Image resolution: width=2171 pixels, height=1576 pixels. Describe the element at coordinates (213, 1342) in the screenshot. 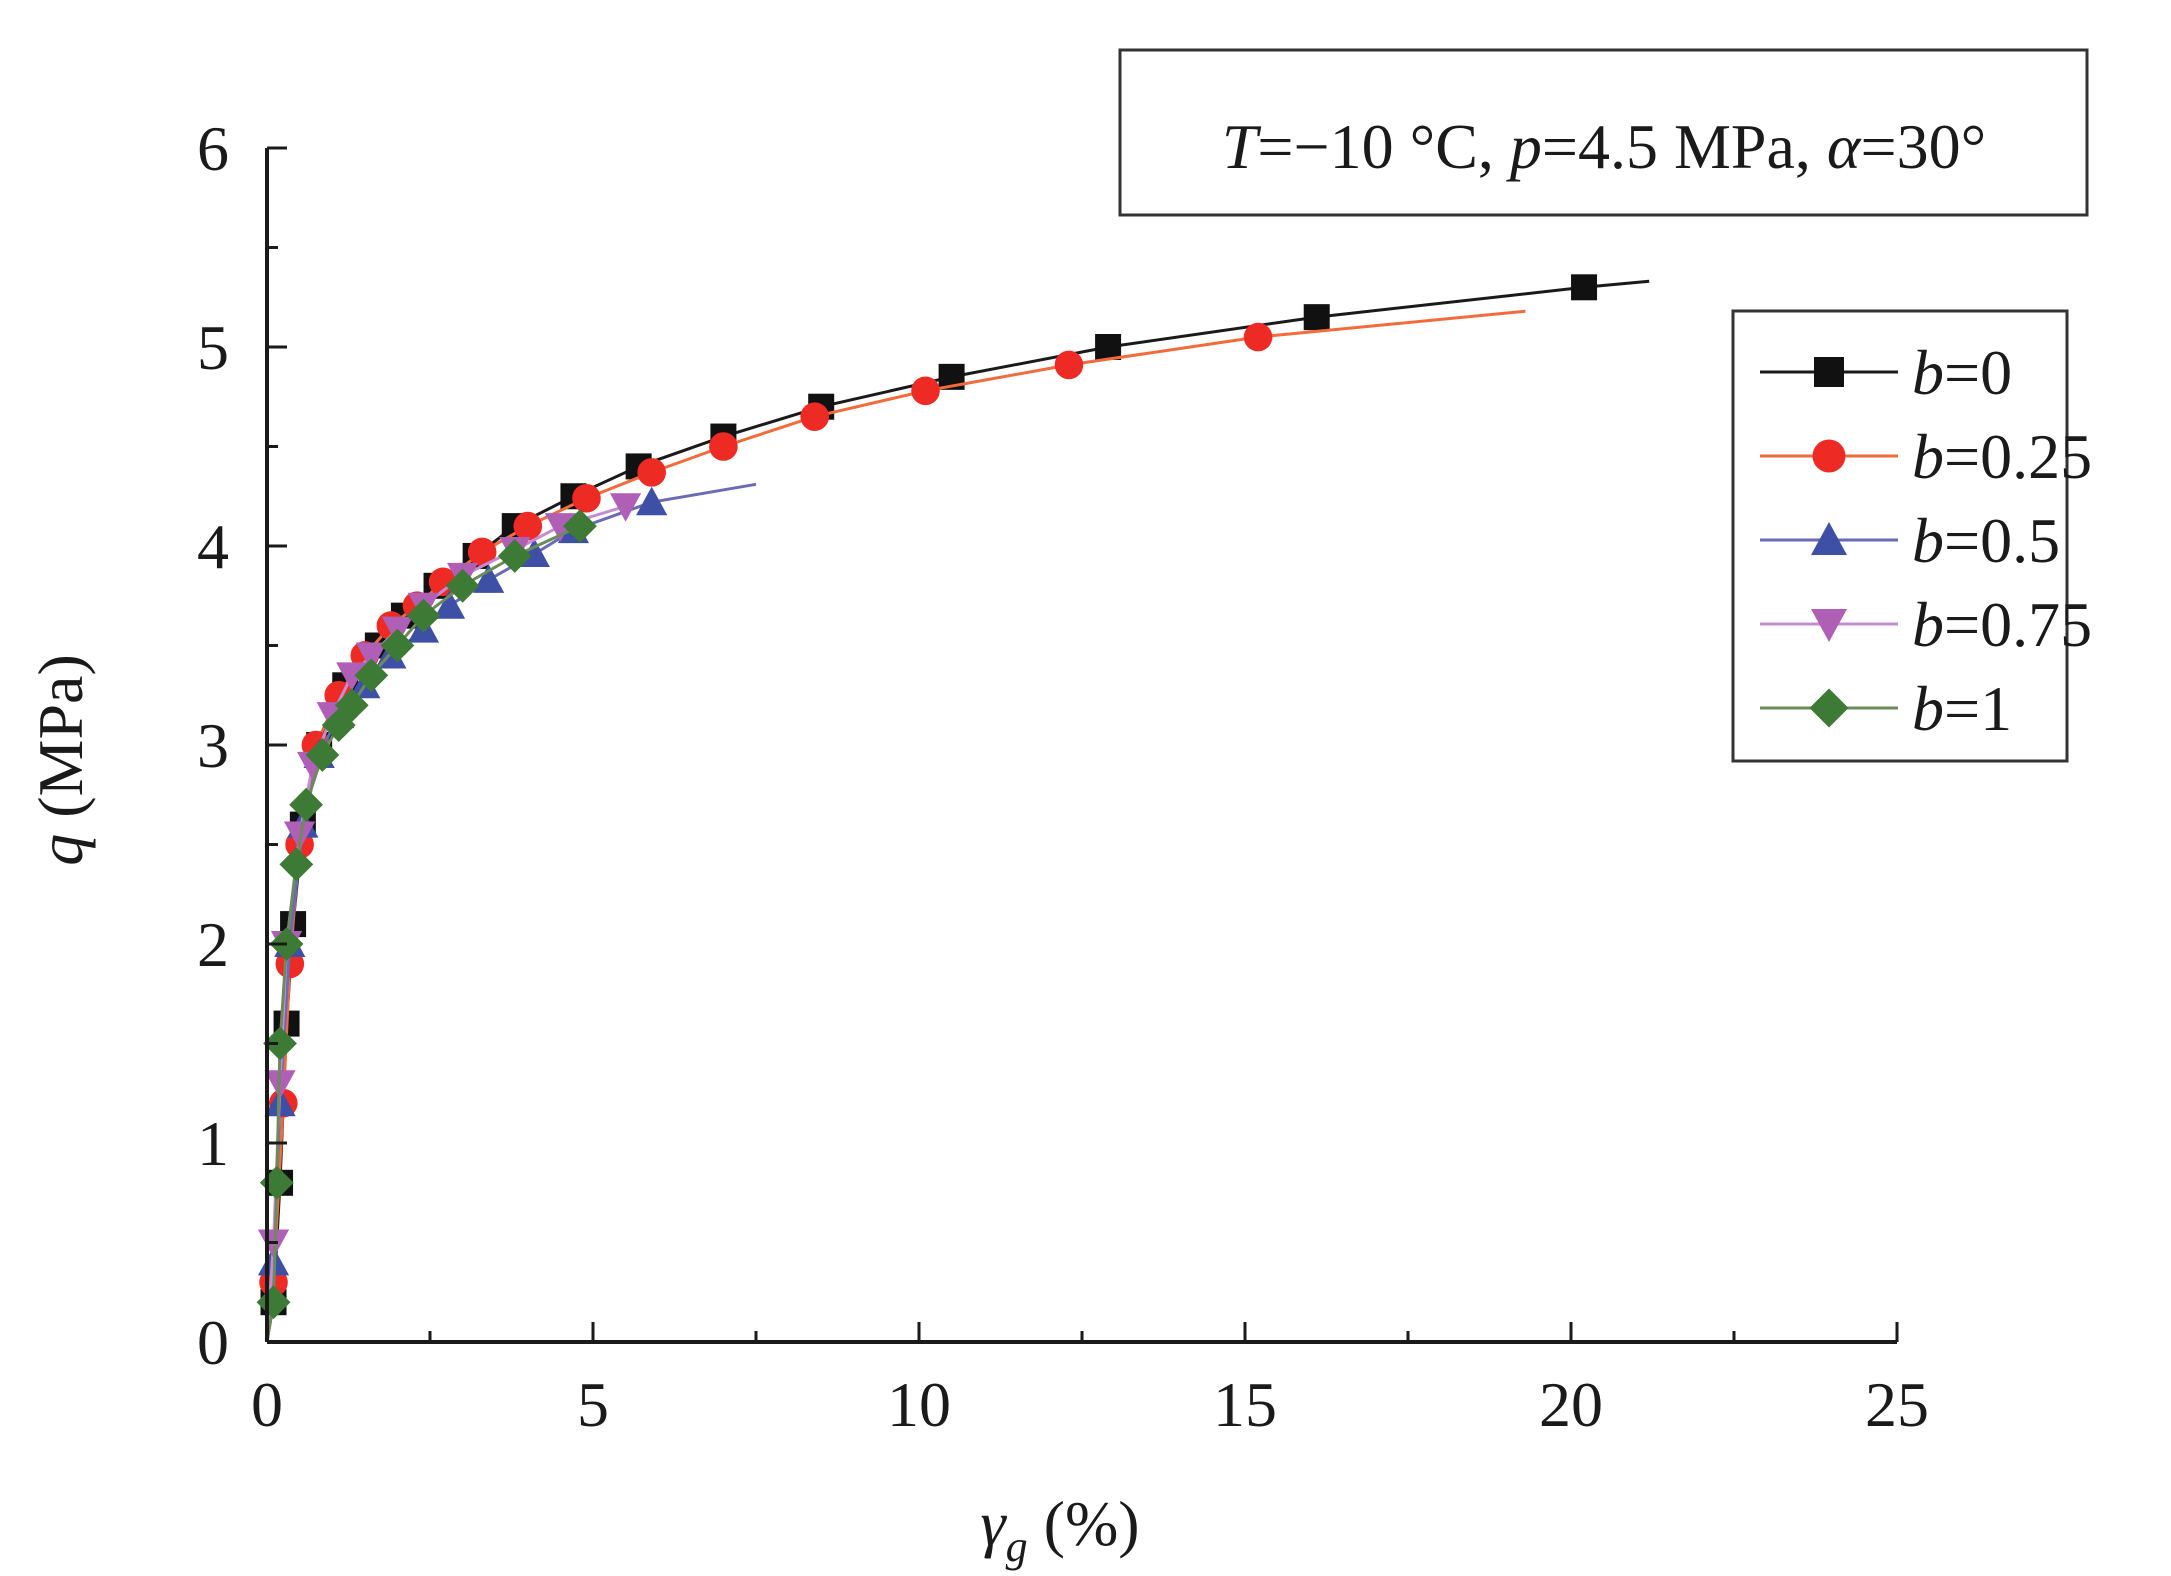

I see `y-tick-label: 0` at that location.